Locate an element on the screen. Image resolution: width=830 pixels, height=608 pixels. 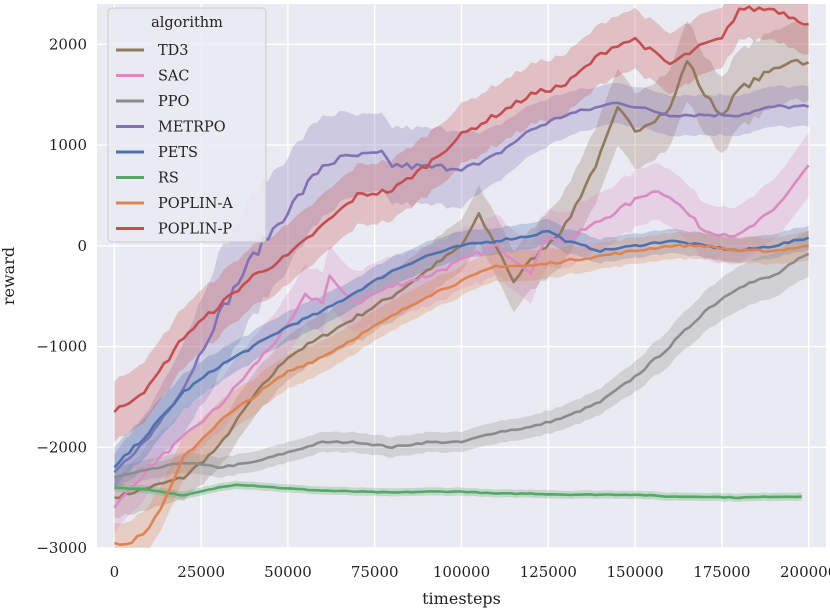
x-tick-label: 50000 is located at coordinates (288, 572).